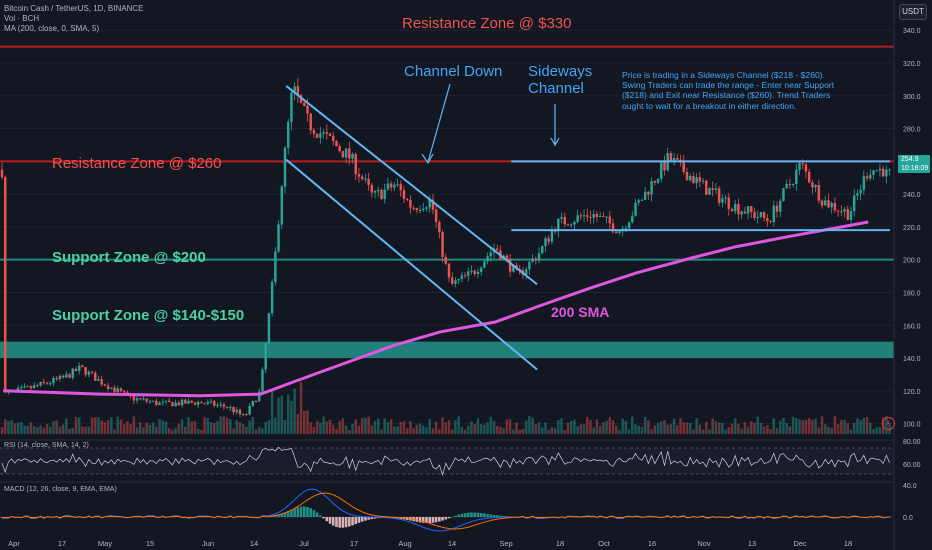  I want to click on symbol-legend: Bitcoin Cash / TetherUS, 1D, BINANCE, so click(74, 8).